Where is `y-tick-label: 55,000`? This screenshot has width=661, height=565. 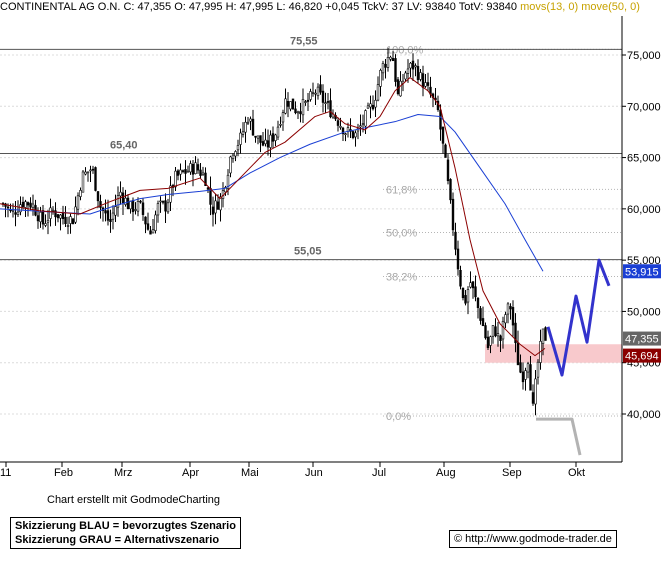 y-tick-label: 55,000 is located at coordinates (644, 261).